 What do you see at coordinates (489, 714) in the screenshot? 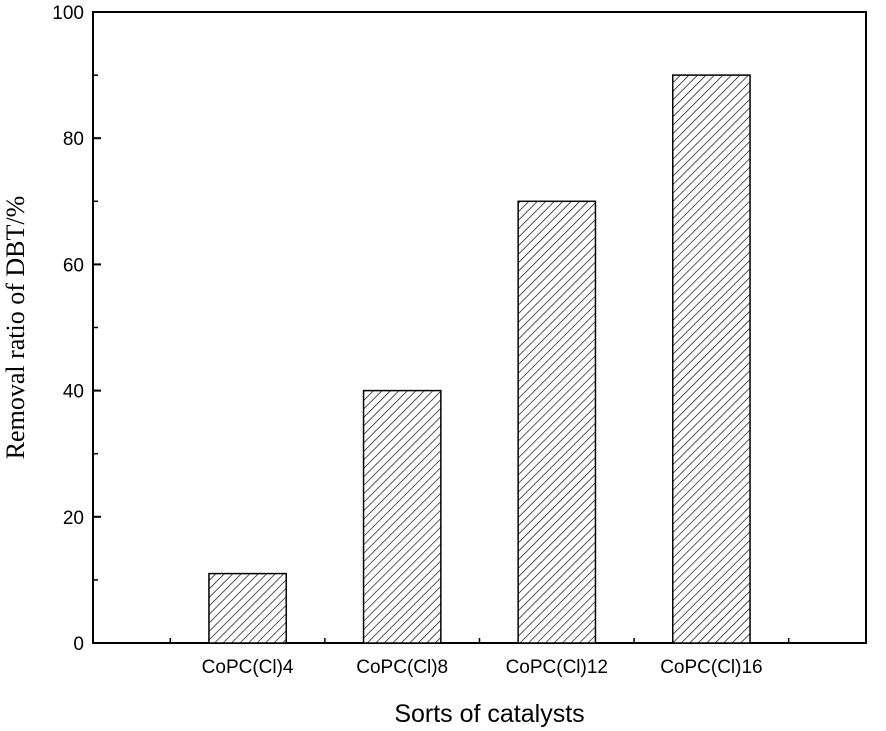
I see `x-axis-title: Sorts of catalysts` at bounding box center [489, 714].